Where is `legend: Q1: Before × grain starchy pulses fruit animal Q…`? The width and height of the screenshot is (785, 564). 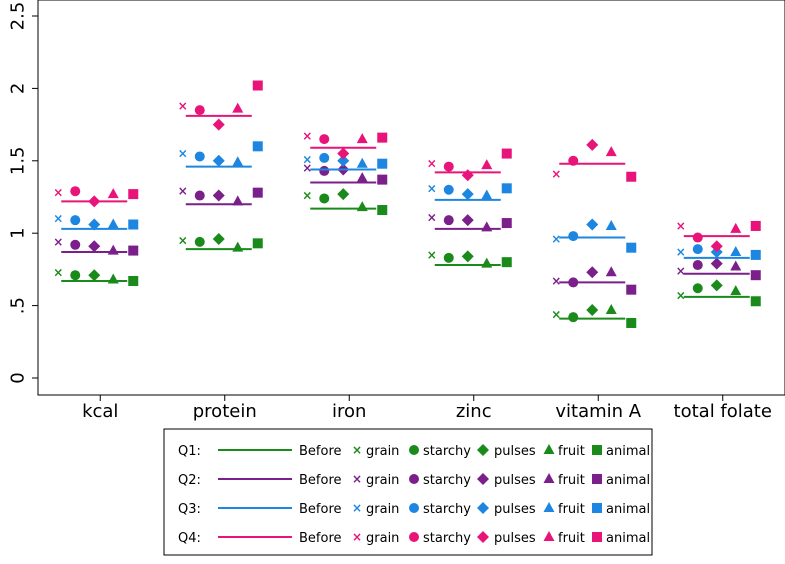 legend: Q1: Before × grain starchy pulses fruit animal Q… is located at coordinates (408, 492).